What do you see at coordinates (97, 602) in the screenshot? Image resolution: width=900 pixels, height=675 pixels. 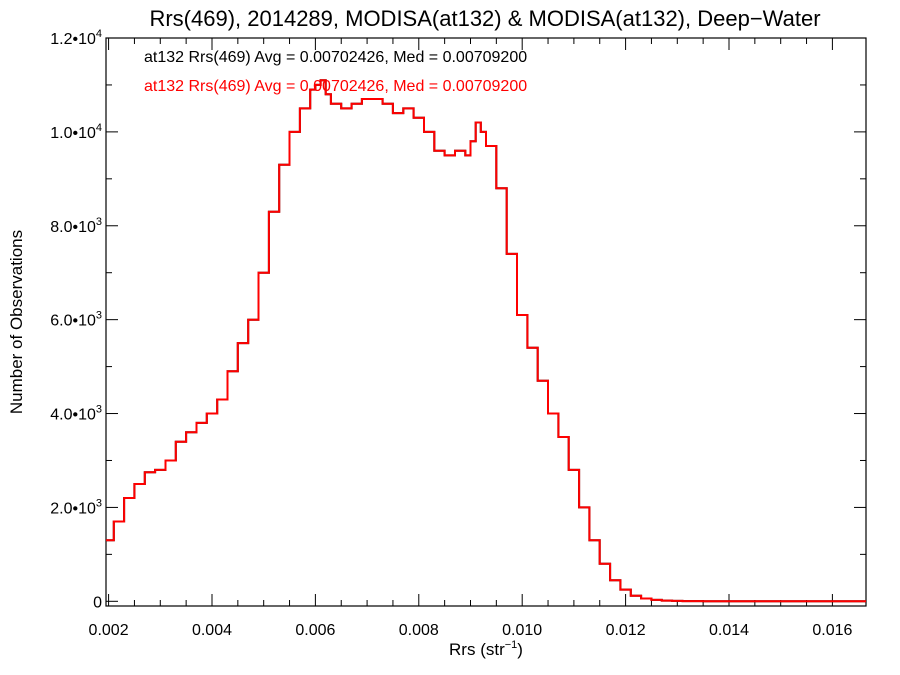 I see `y-tick-label: 0` at bounding box center [97, 602].